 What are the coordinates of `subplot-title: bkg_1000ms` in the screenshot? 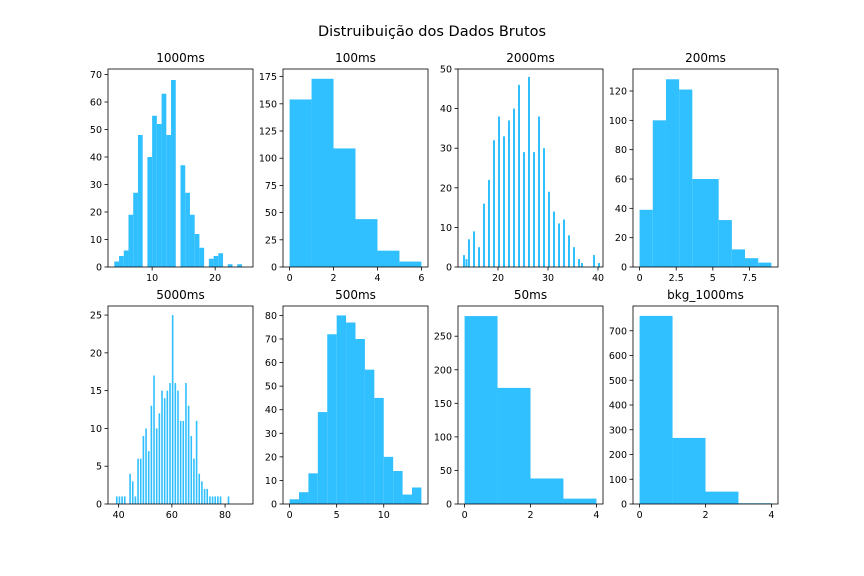 It's located at (705, 295).